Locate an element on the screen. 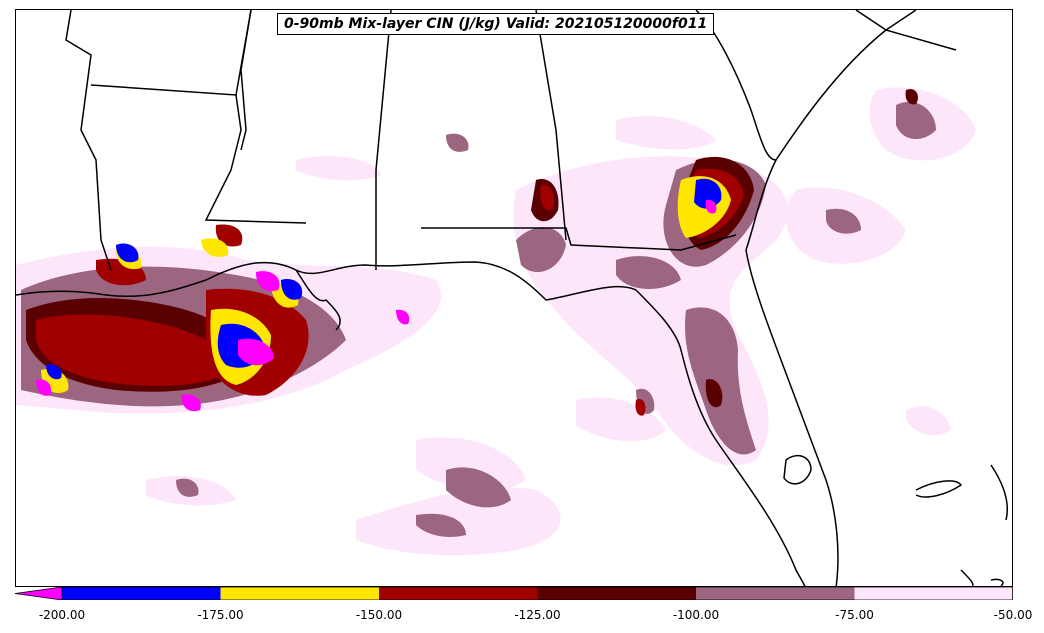  colorbar-tick-label: -100.00 is located at coordinates (696, 615).